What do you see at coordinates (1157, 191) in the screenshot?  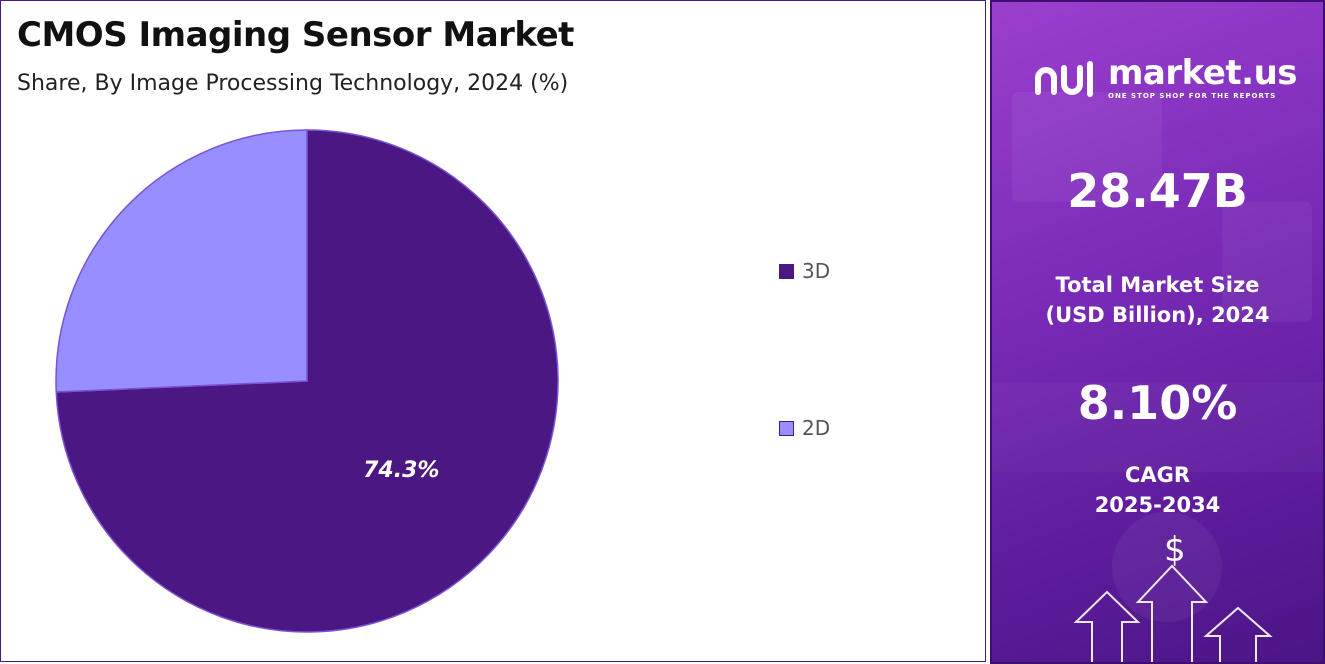 I see `market-size-value: 28.47B` at bounding box center [1157, 191].